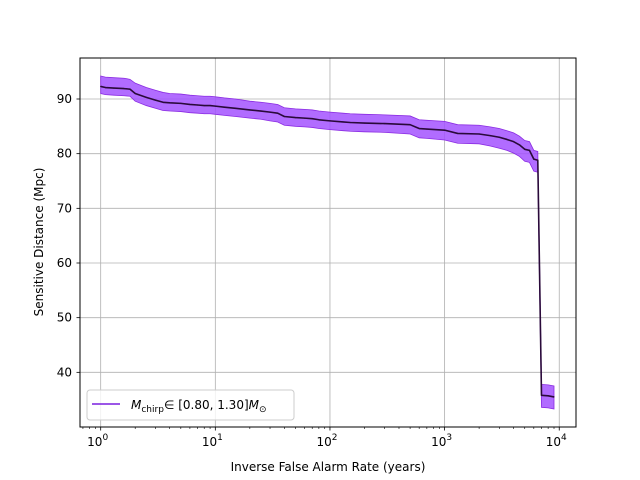  What do you see at coordinates (556, 441) in the screenshot?
I see `x-tick-label: 10⁴` at bounding box center [556, 441].